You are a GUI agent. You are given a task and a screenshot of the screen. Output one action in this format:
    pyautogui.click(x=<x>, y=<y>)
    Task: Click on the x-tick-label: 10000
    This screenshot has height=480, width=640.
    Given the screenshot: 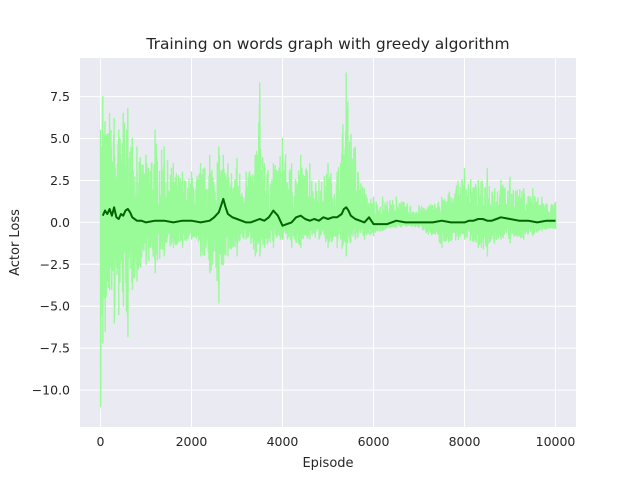 What is the action you would take?
    pyautogui.click(x=556, y=441)
    